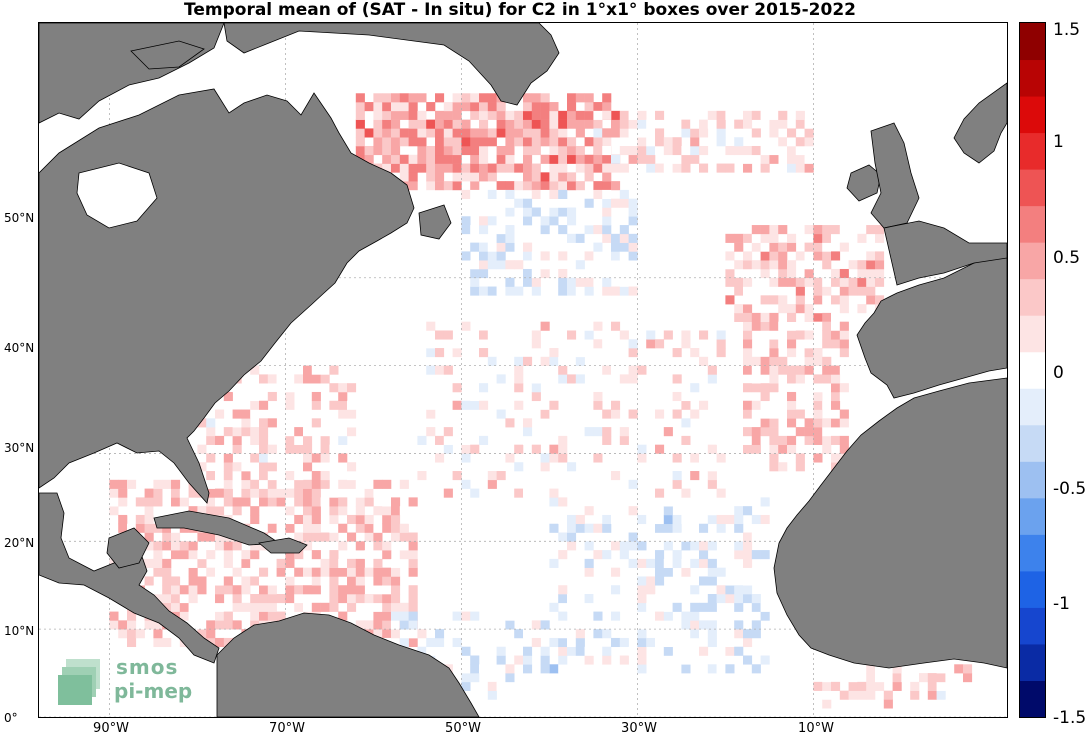  What do you see at coordinates (147, 667) in the screenshot?
I see `logo-text-smos: smos` at bounding box center [147, 667].